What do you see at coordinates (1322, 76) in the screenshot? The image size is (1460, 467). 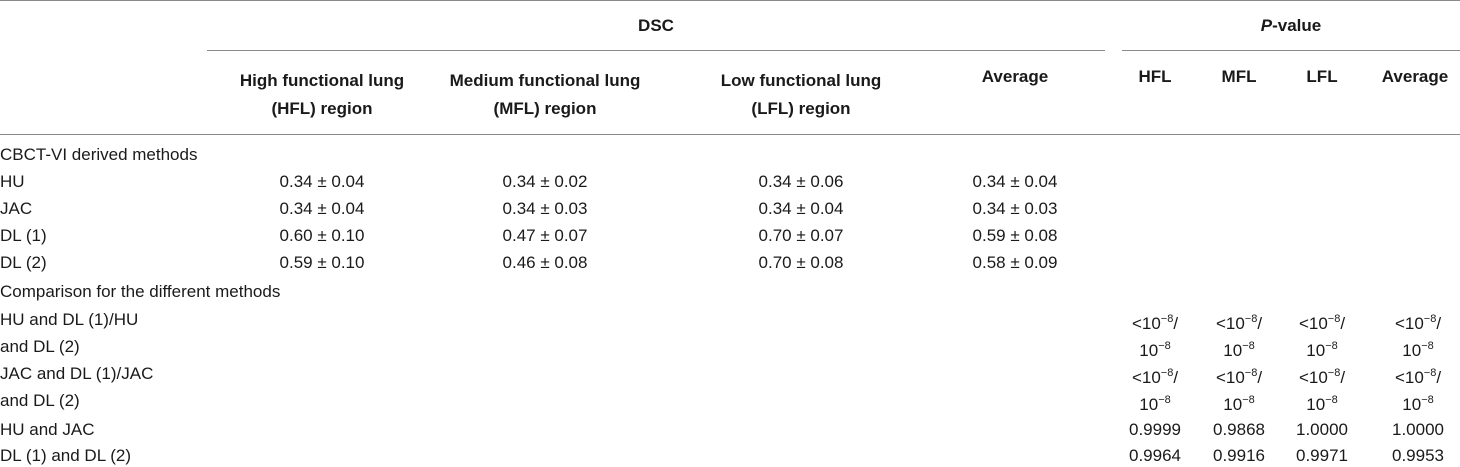 I see `col-header-lfl: LFL` at bounding box center [1322, 76].